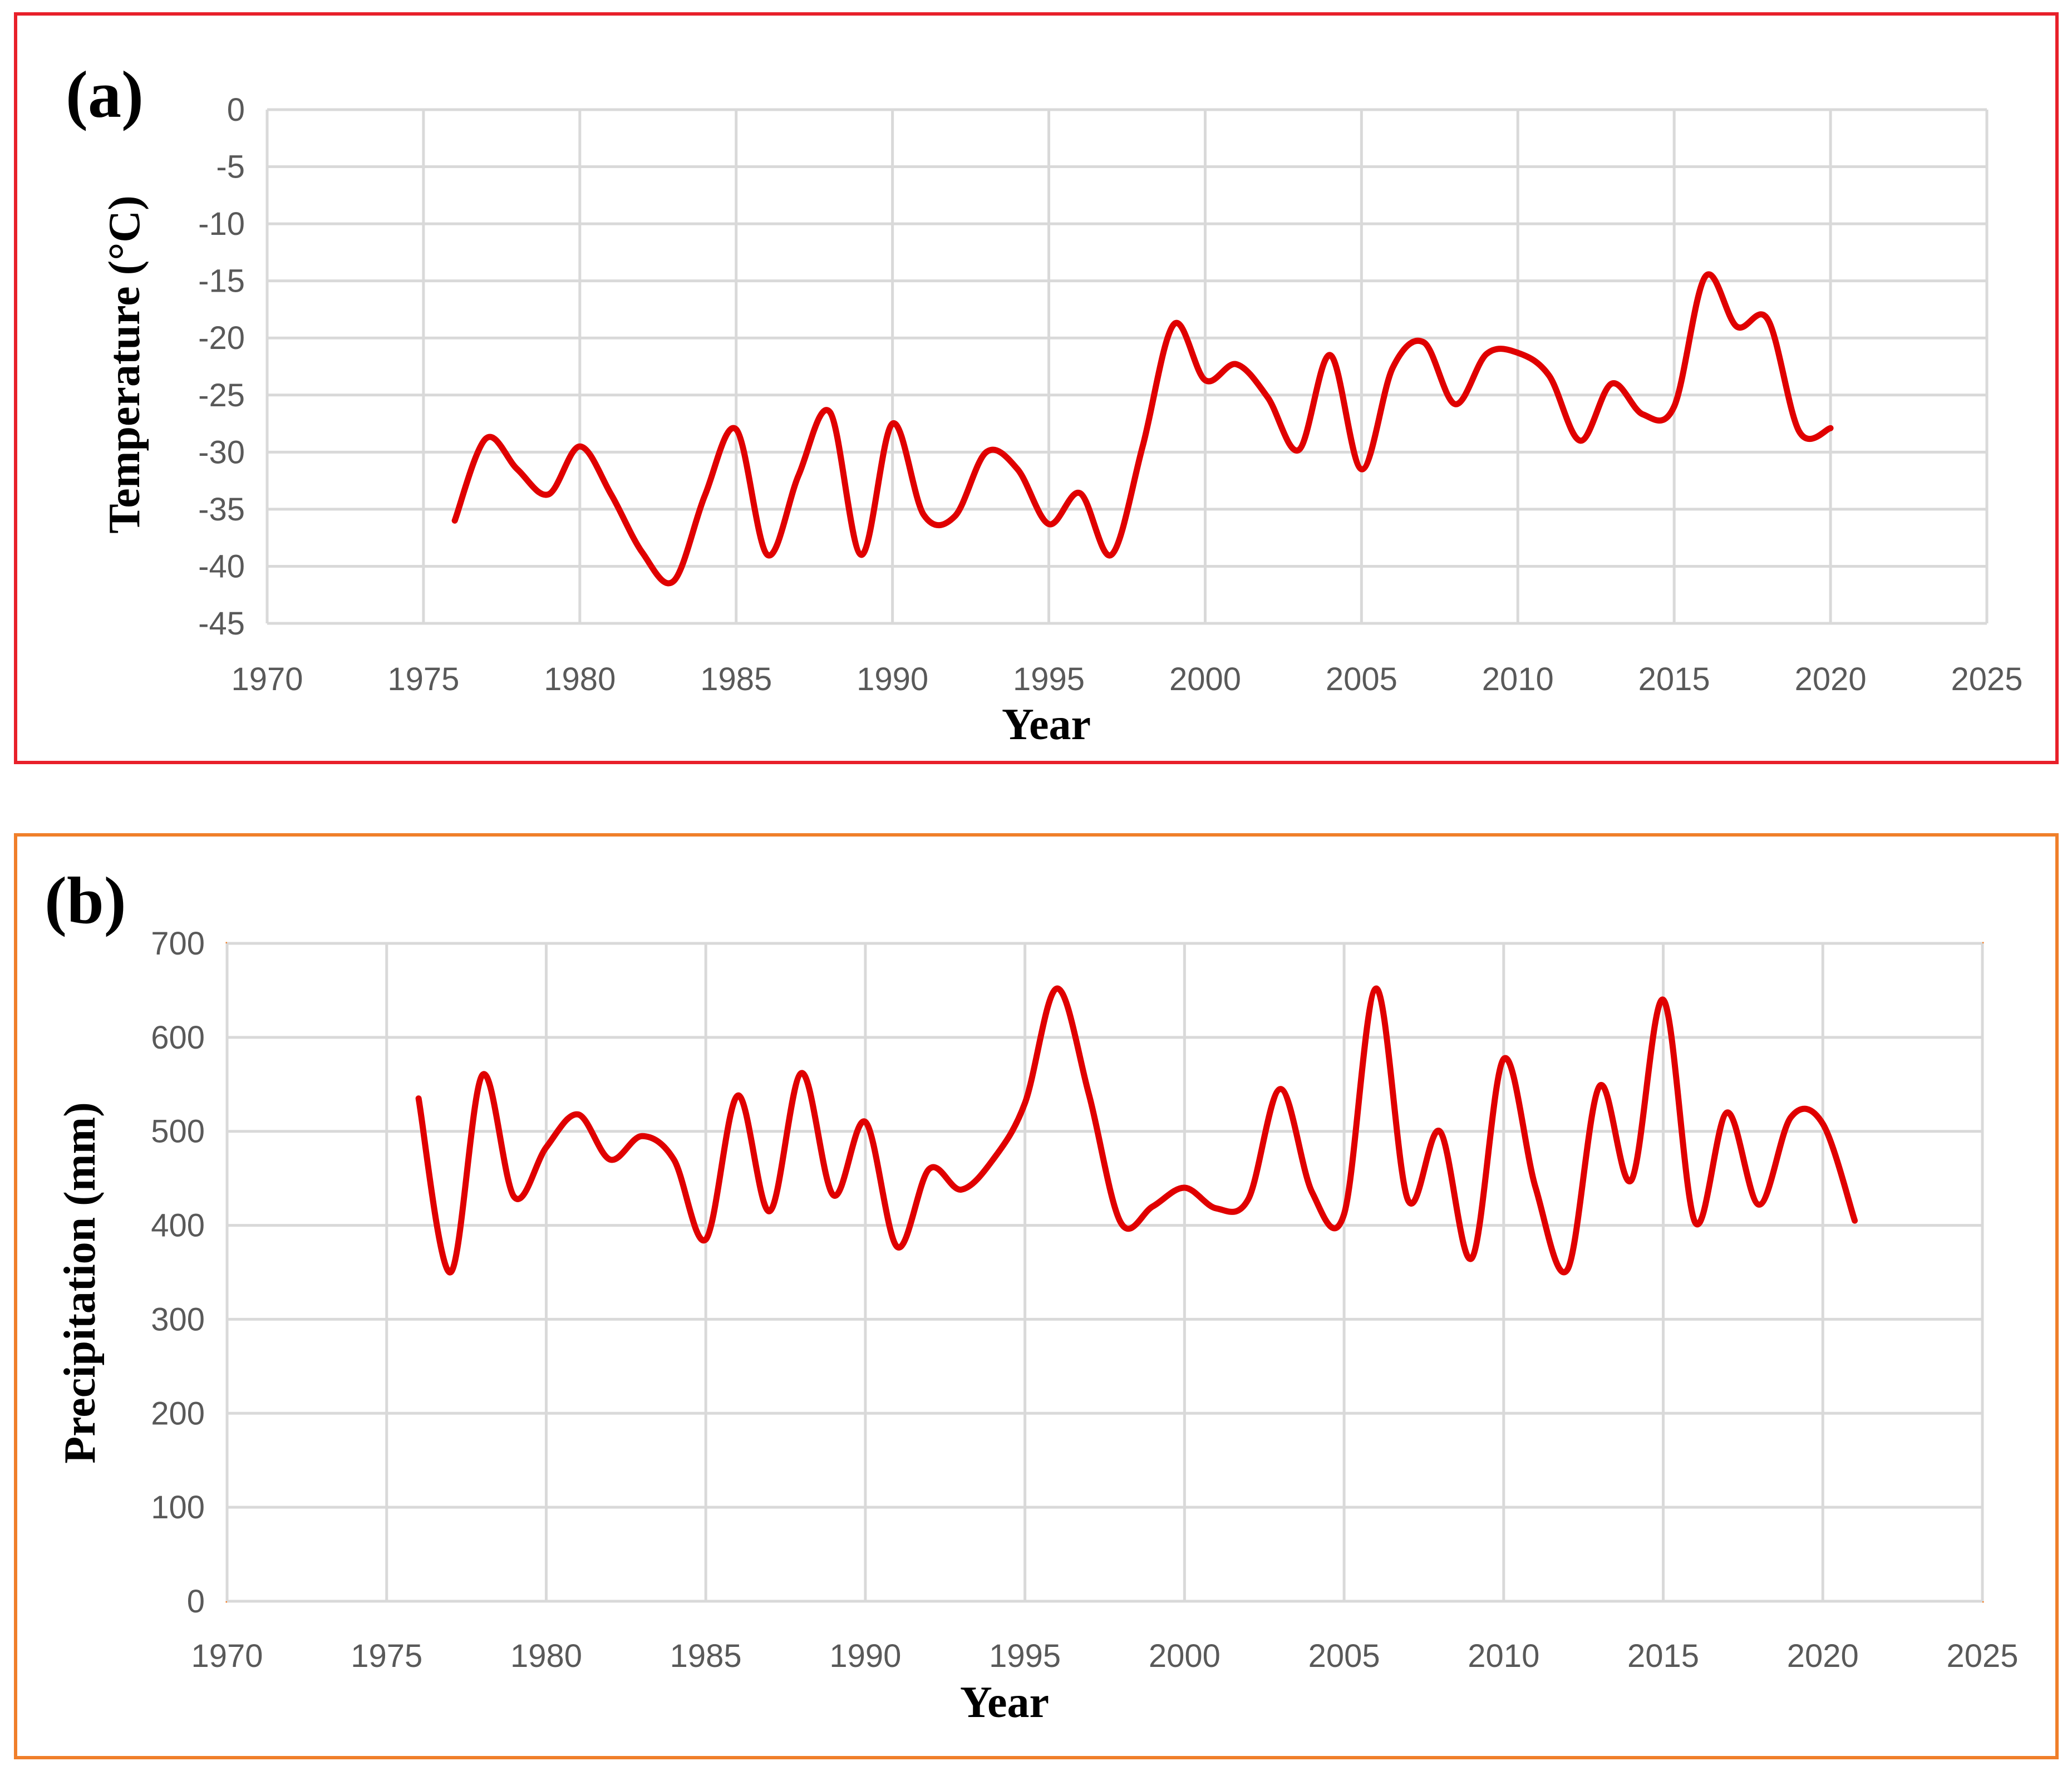 Image resolution: width=2072 pixels, height=1771 pixels. I want to click on a-y-tick-label: -35, so click(222, 509).